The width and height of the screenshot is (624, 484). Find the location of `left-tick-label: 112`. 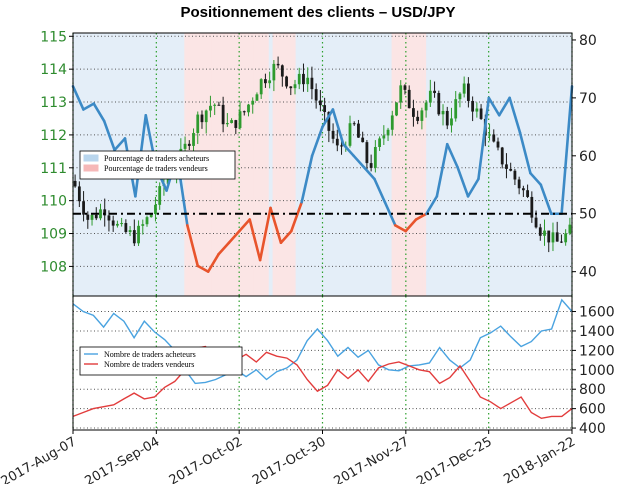

left-tick-label: 112 is located at coordinates (53, 136).